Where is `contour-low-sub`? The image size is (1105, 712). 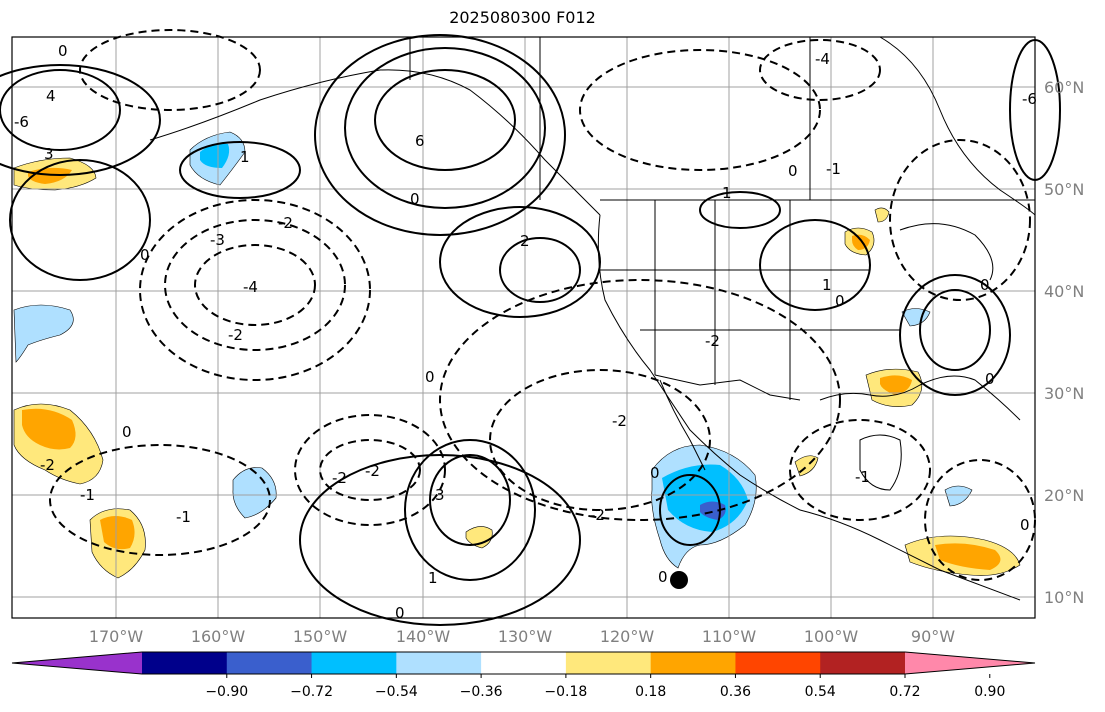 contour-low-sub is located at coordinates (370, 470).